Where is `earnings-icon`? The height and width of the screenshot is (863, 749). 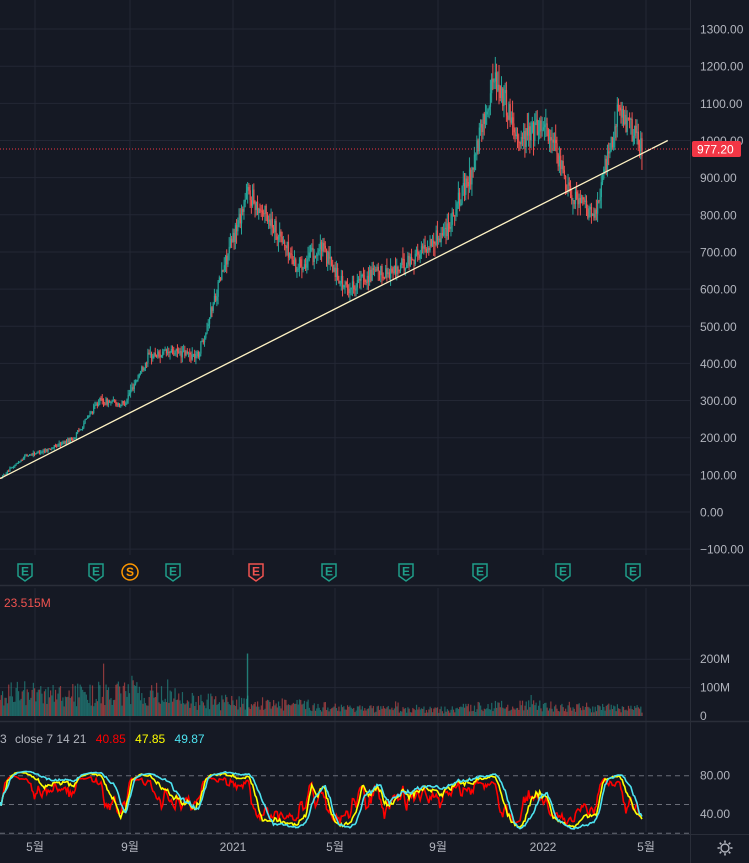 earnings-icon is located at coordinates (25, 572).